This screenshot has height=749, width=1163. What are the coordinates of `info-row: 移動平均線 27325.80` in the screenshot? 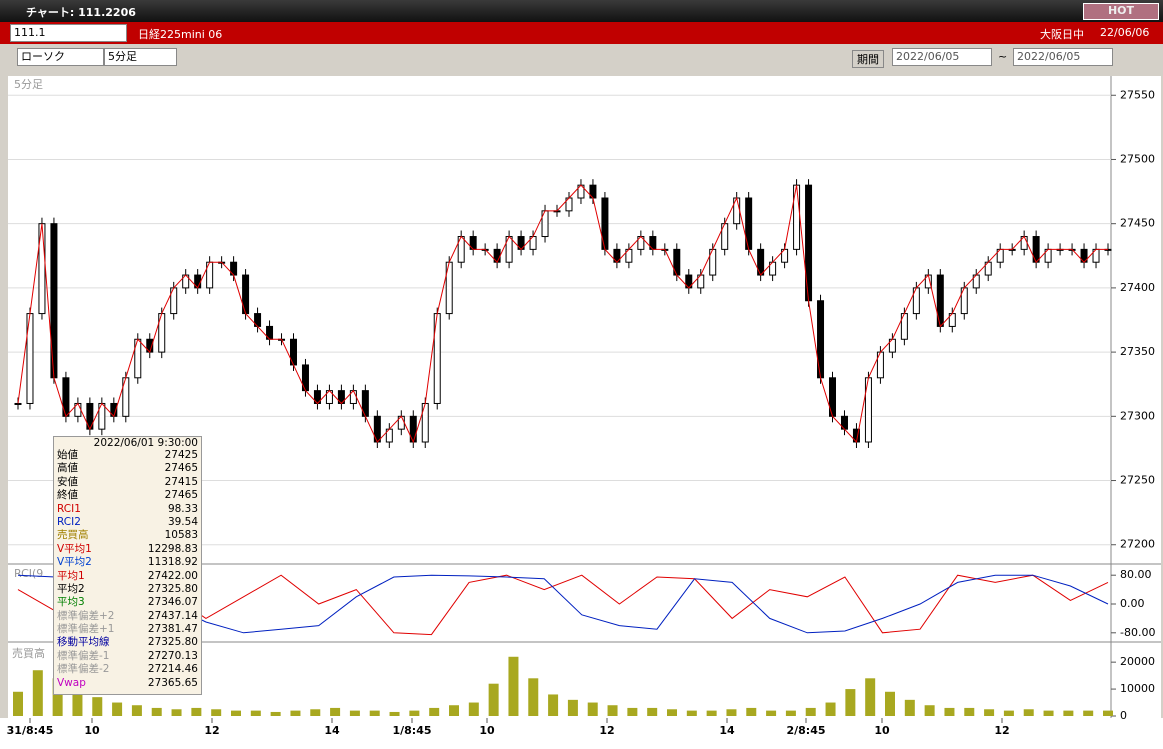 It's located at (127, 642).